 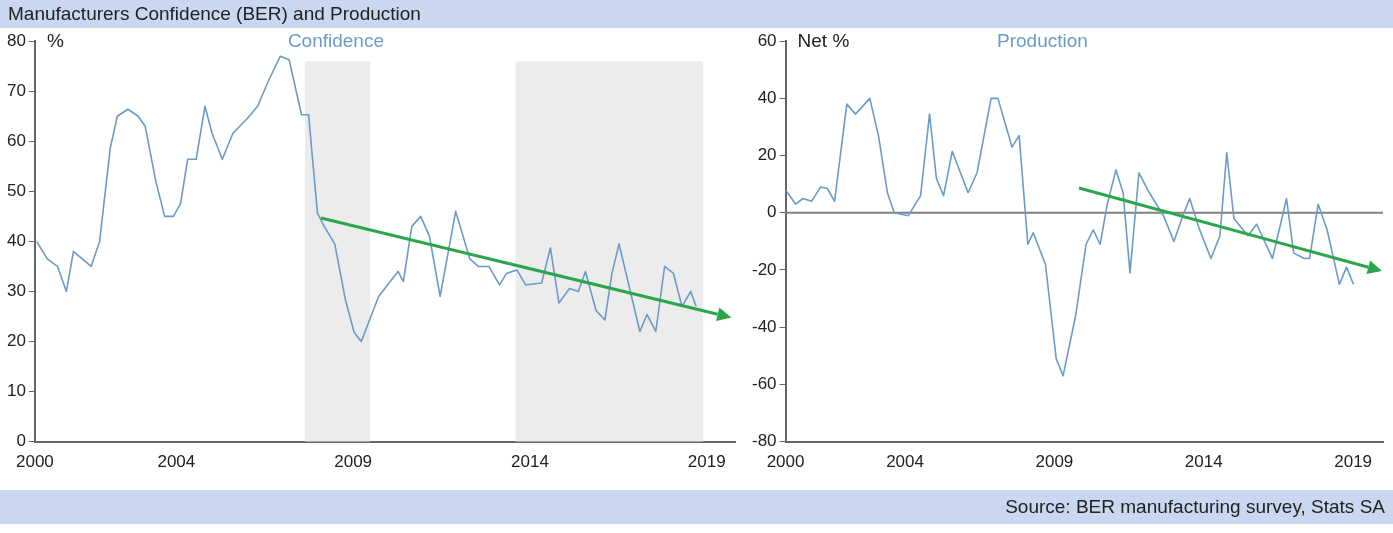 What do you see at coordinates (16, 391) in the screenshot?
I see `y-tick-label: 10` at bounding box center [16, 391].